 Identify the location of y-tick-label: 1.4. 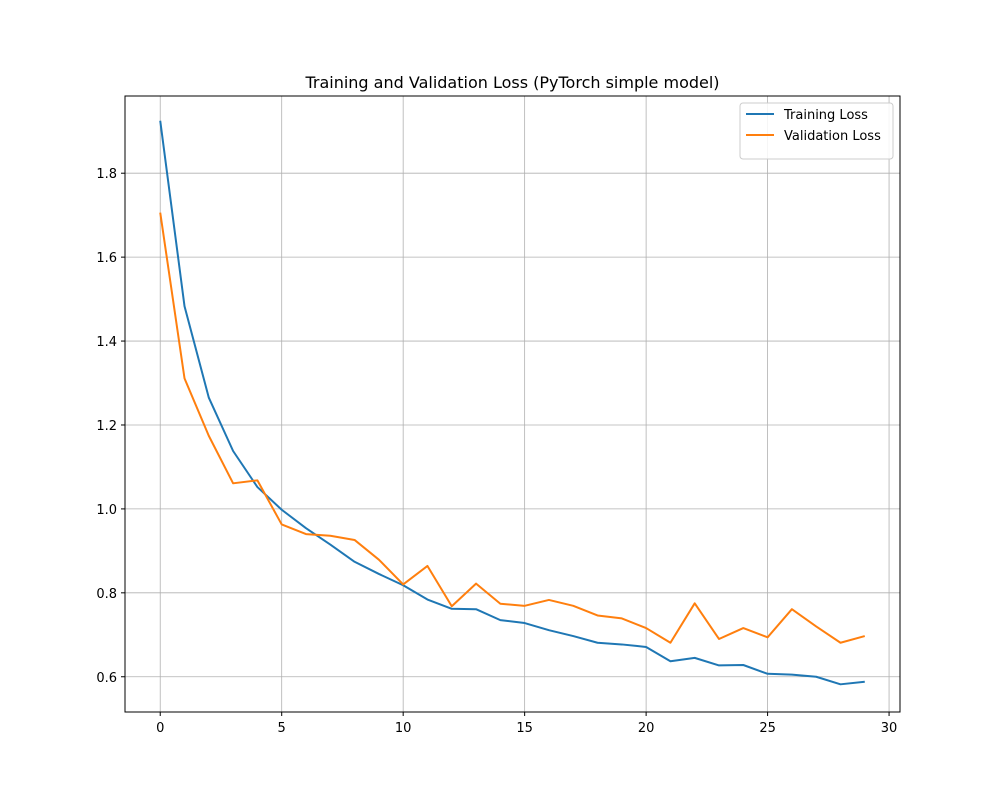
(106, 342).